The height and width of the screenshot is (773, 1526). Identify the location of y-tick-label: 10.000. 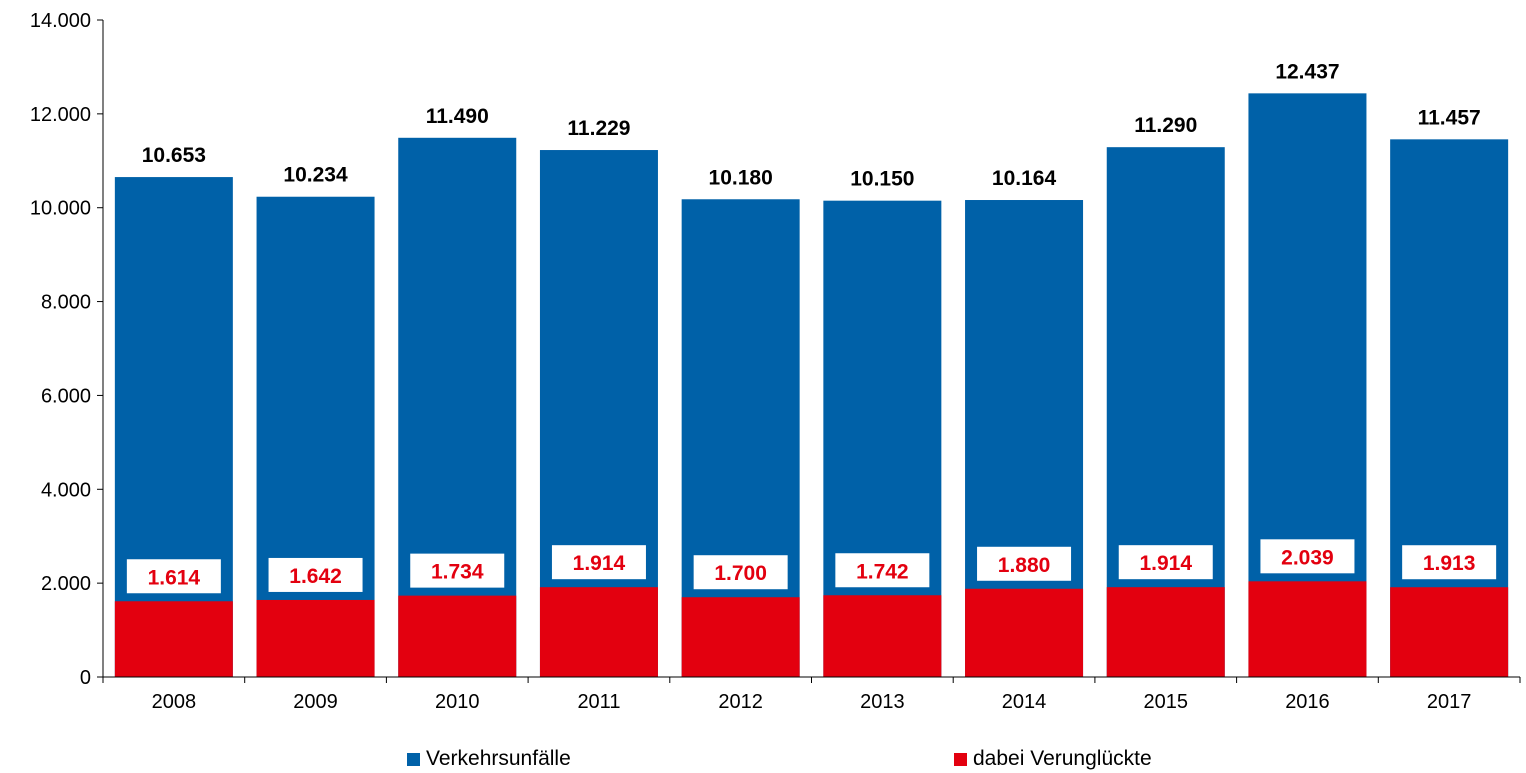
(60, 209).